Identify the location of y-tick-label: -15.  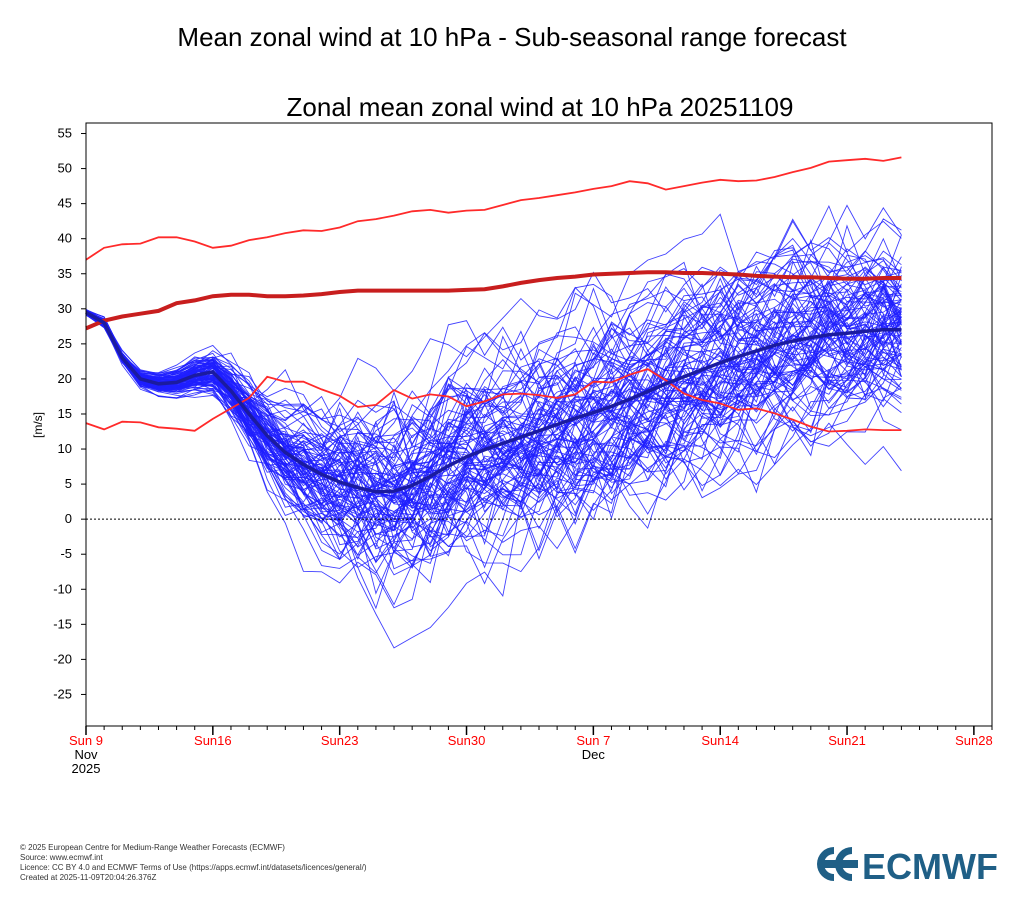
(62, 623).